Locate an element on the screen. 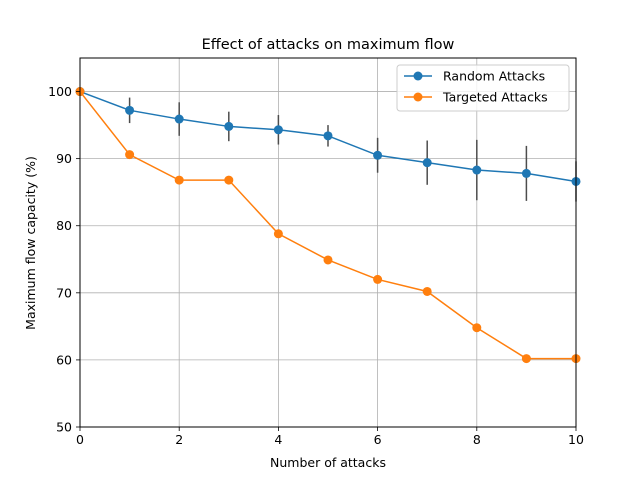 The image size is (640, 484). x-tick-label: 0 is located at coordinates (80, 439).